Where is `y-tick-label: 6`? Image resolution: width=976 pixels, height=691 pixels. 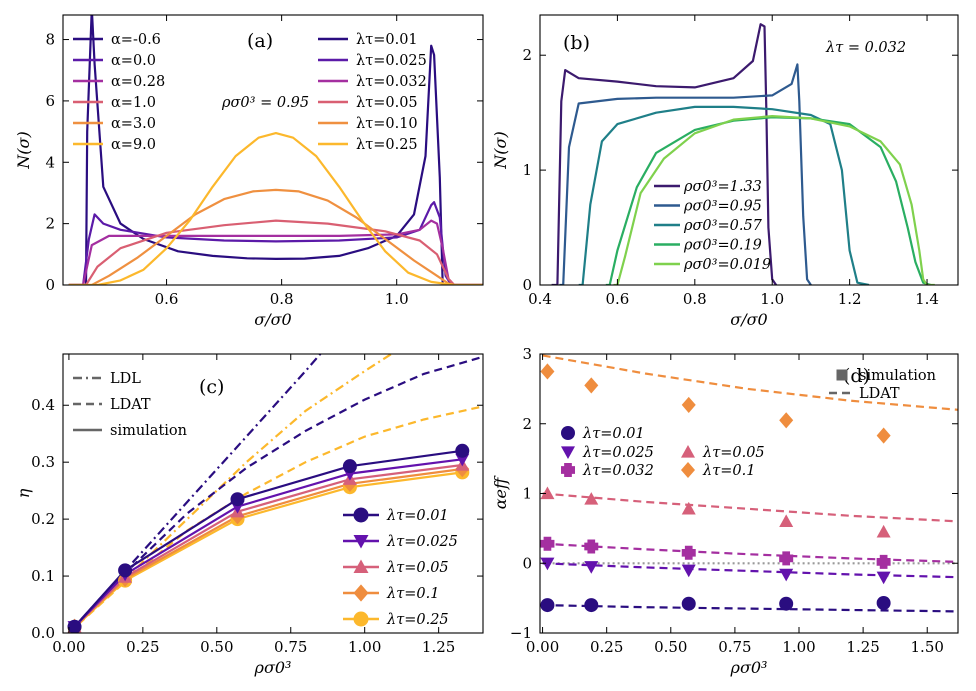
y-tick-label: 6 is located at coordinates (50, 101).